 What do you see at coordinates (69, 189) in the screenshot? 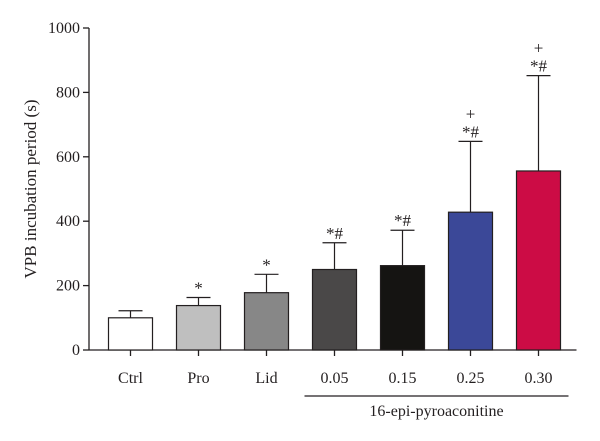
I see `y-axis: 0 200 400 600 800 1000` at bounding box center [69, 189].